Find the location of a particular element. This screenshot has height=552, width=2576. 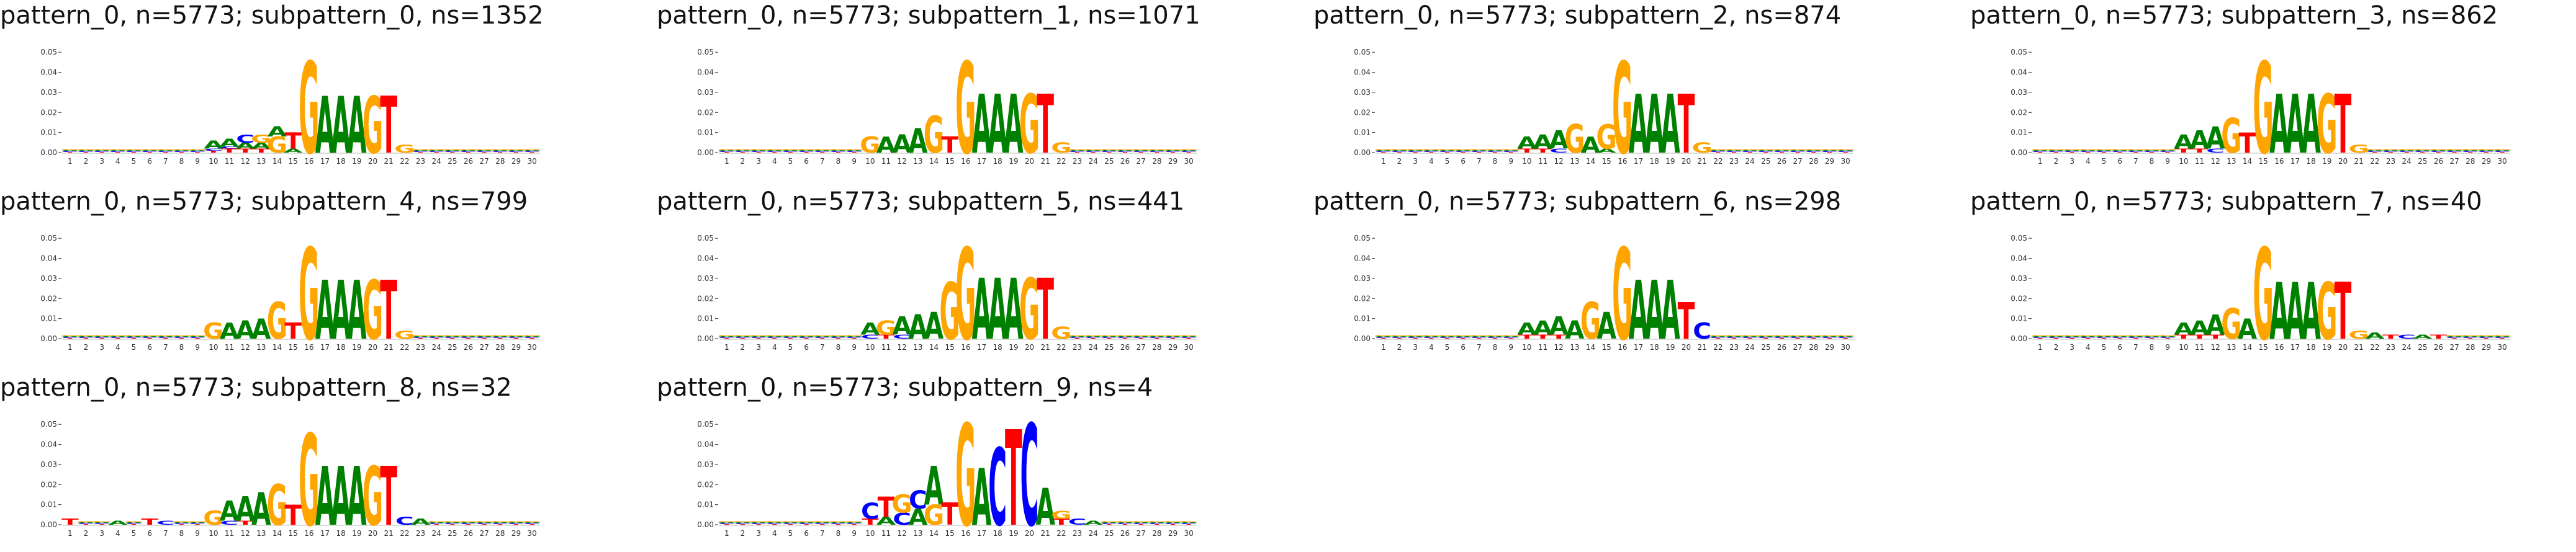

y-tick-label: 0.03 is located at coordinates (48, 279).